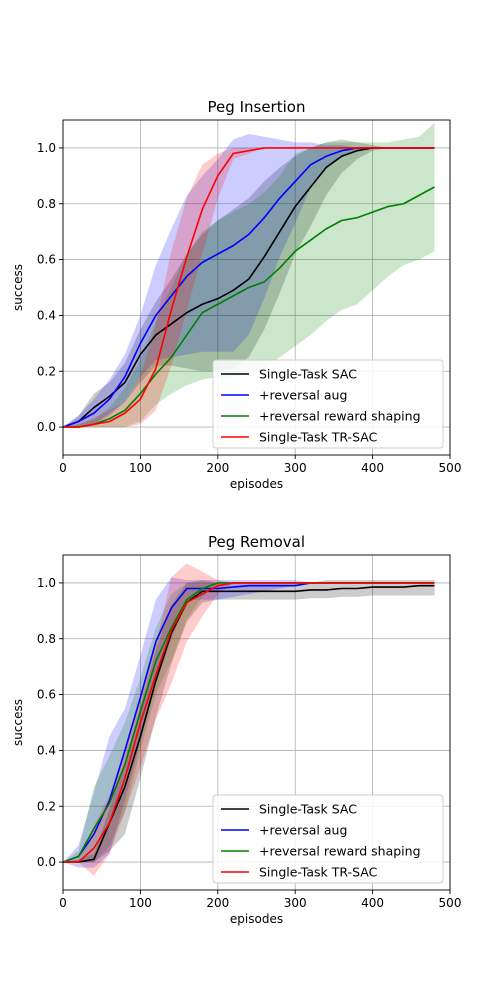  Describe the element at coordinates (256, 542) in the screenshot. I see `chart-title: Peg Removal` at that location.